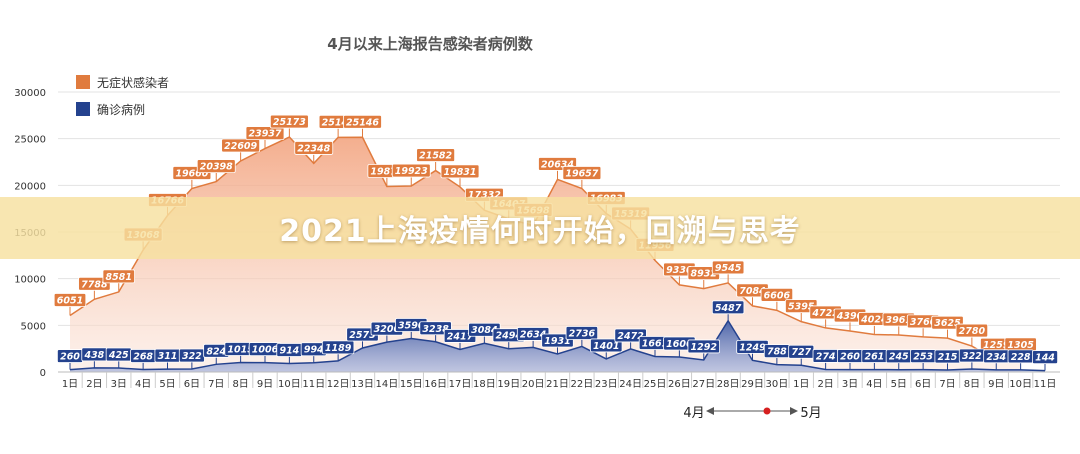 This screenshot has height=454, width=1080. What do you see at coordinates (143, 356) in the screenshot?
I see `data-label: 268` at bounding box center [143, 356].